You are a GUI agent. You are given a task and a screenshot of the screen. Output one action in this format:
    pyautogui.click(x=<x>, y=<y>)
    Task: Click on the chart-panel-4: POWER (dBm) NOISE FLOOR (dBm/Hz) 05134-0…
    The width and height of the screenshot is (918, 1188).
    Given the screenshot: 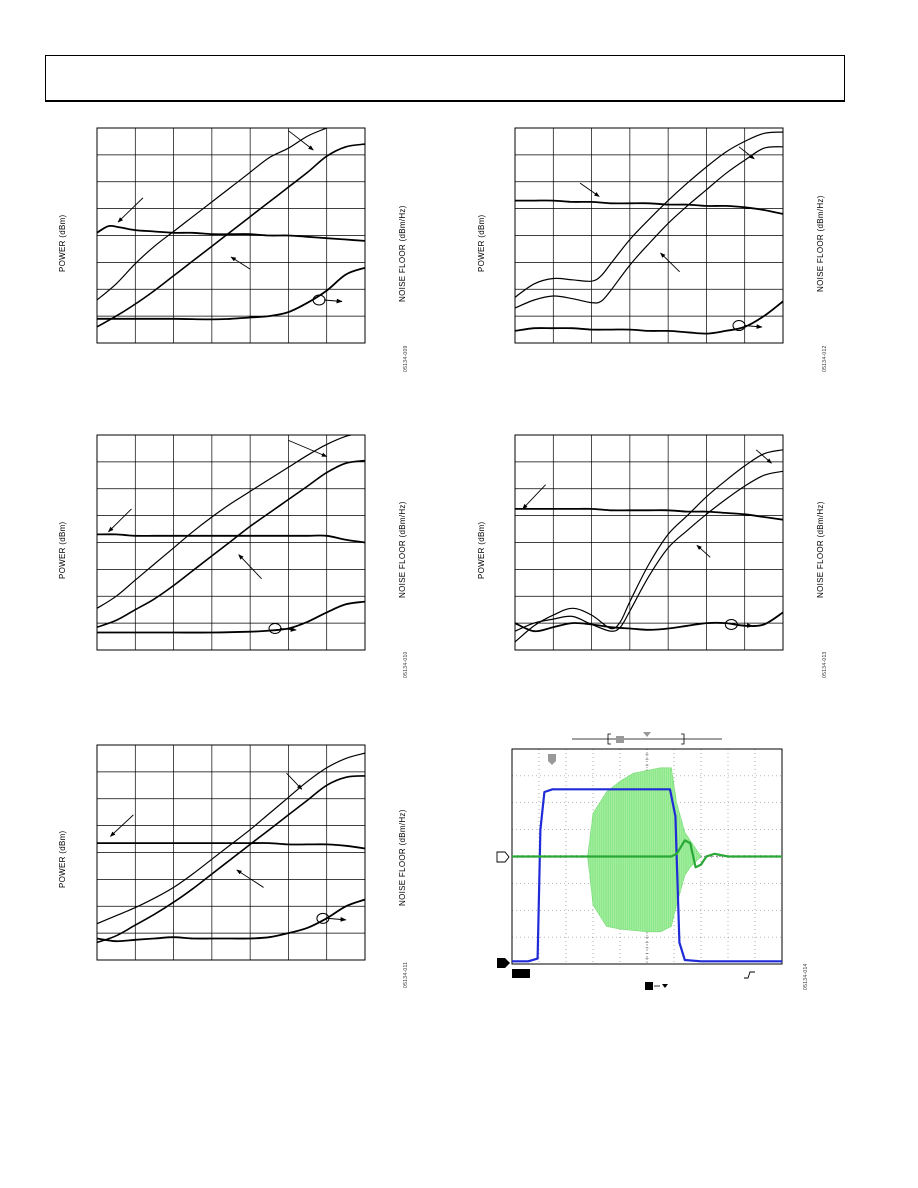 What is the action you would take?
    pyautogui.click(x=652, y=556)
    